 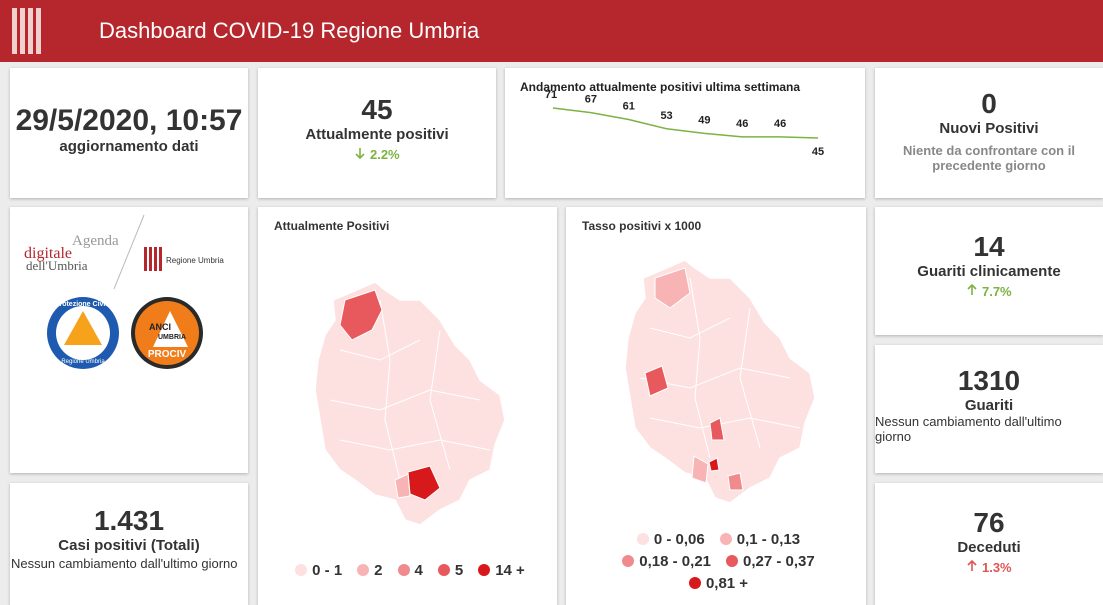 I want to click on update-label: aggiornamento dati, so click(x=129, y=146).